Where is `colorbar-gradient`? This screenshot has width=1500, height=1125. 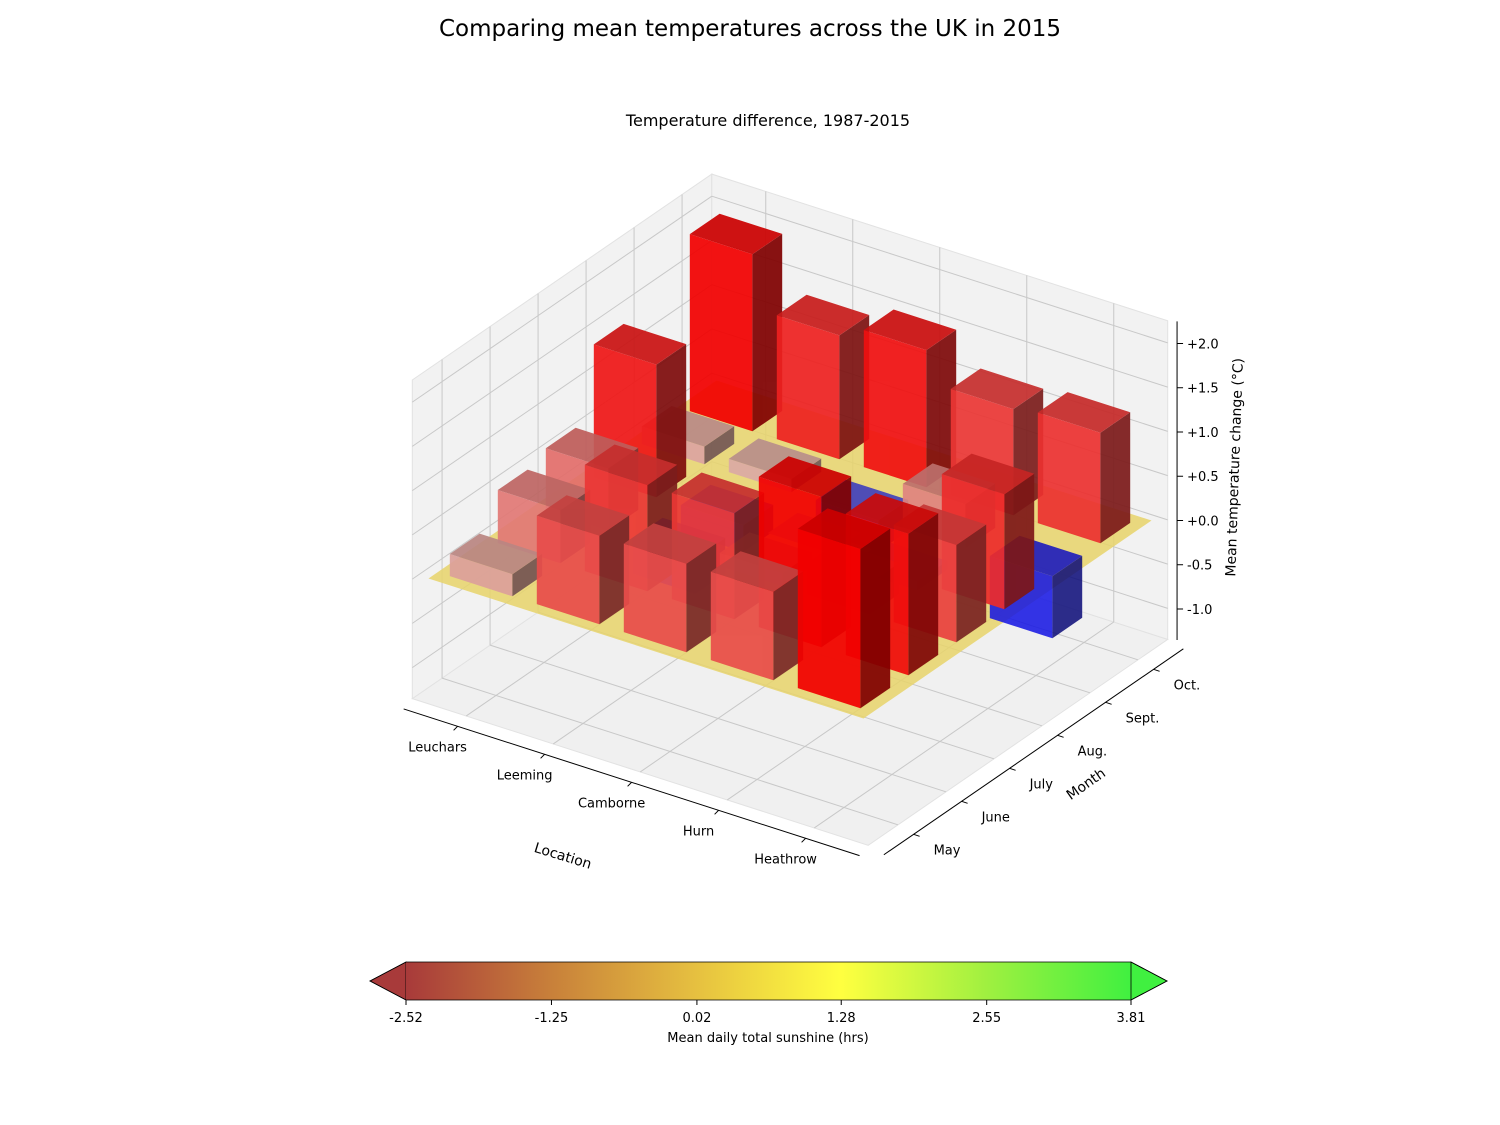 colorbar-gradient is located at coordinates (768, 981).